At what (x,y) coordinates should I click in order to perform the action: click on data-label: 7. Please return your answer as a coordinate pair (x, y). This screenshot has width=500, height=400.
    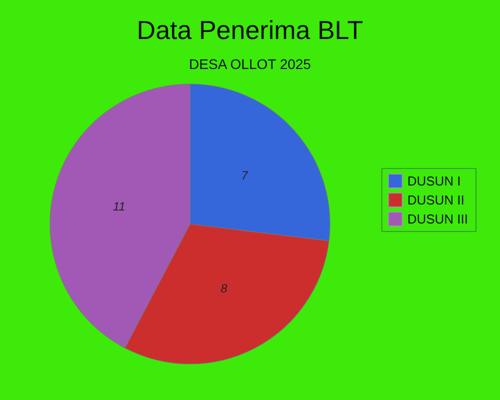
    Looking at the image, I should click on (245, 175).